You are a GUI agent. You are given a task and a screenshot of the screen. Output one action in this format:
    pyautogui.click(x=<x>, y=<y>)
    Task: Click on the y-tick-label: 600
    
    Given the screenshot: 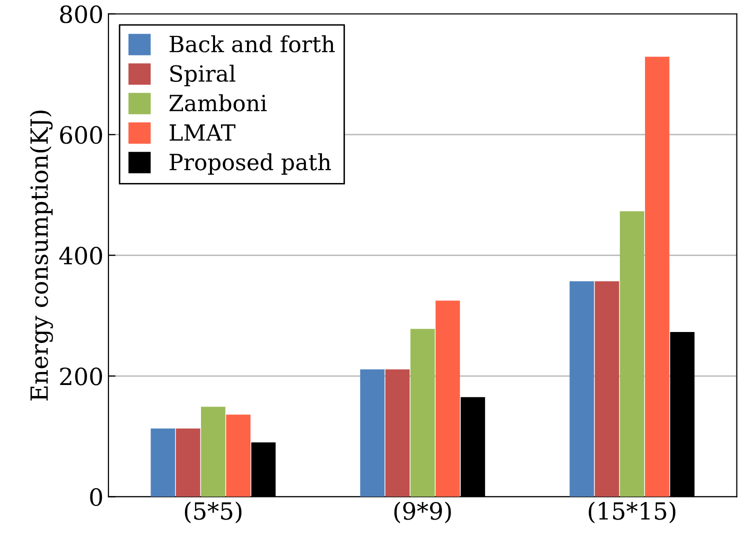 What is the action you would take?
    pyautogui.click(x=81, y=135)
    